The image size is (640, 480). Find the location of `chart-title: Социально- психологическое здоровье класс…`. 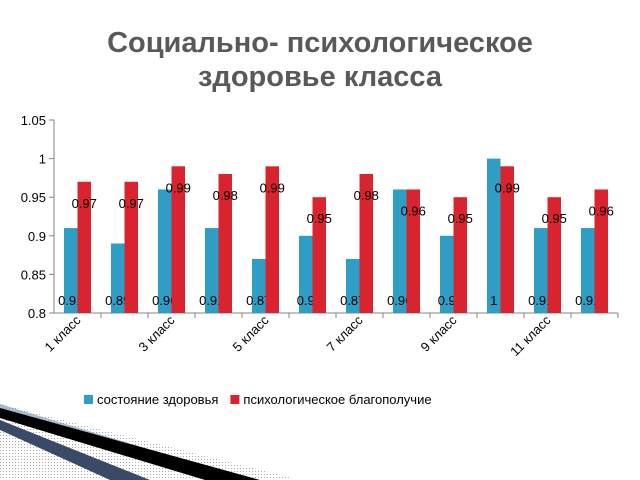

chart-title: Социально- психологическое здоровье класс… is located at coordinates (320, 60).